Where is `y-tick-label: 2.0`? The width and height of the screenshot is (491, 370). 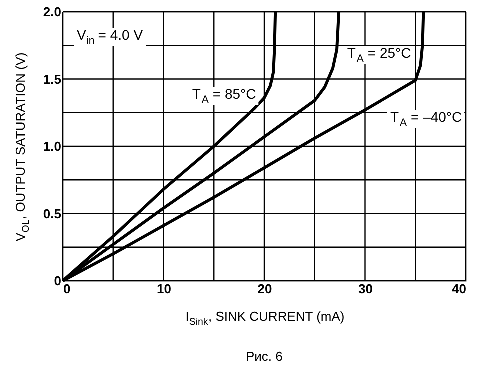 y-tick-label: 2.0 is located at coordinates (52, 12).